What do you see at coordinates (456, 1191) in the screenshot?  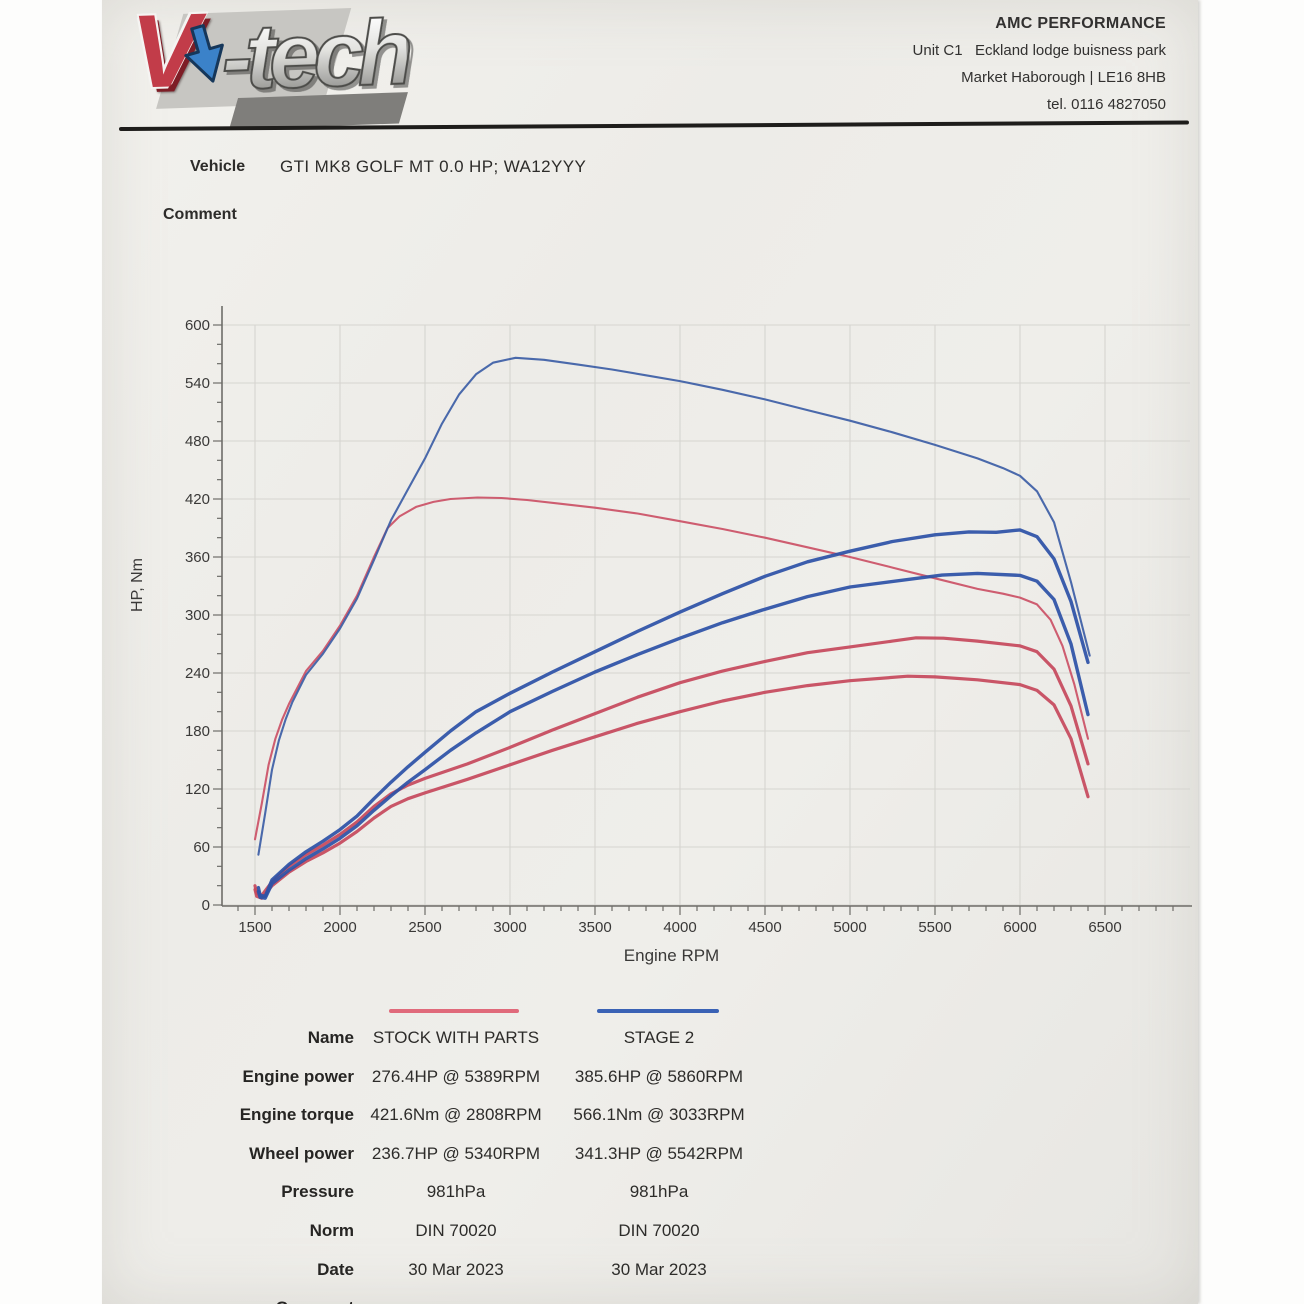 I see `result-value-stock: 981hPa` at bounding box center [456, 1191].